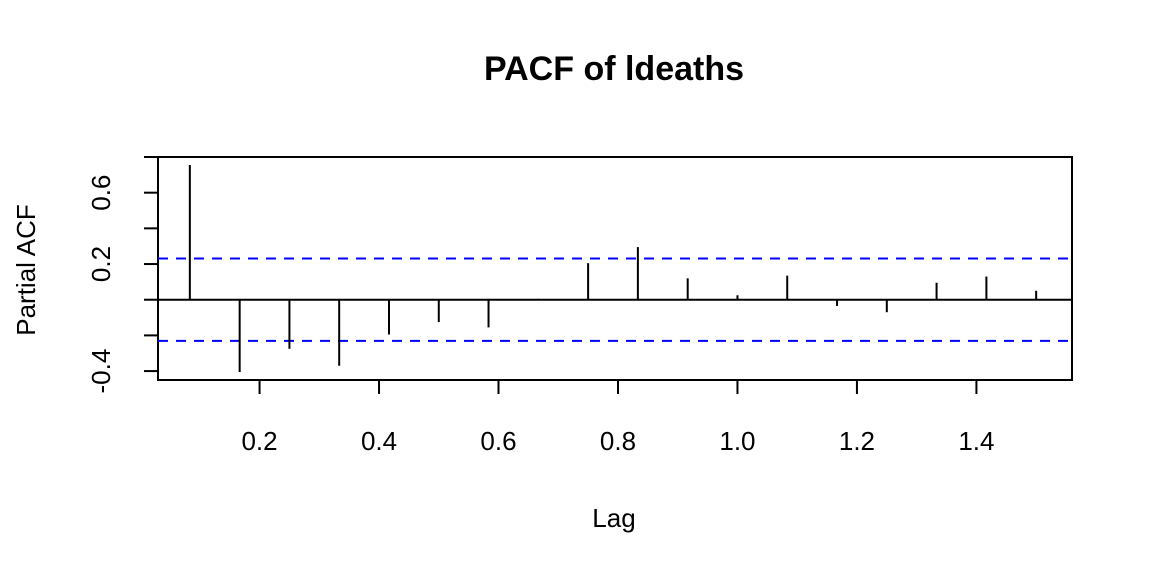 The height and width of the screenshot is (576, 1152). Describe the element at coordinates (101, 371) in the screenshot. I see `y-tick-label: -0.4` at that location.